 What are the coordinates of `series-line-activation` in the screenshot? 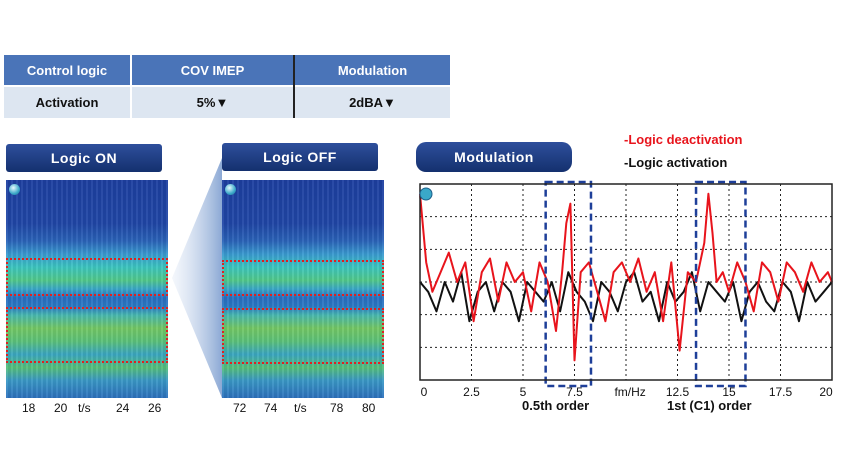 It's located at (626, 297).